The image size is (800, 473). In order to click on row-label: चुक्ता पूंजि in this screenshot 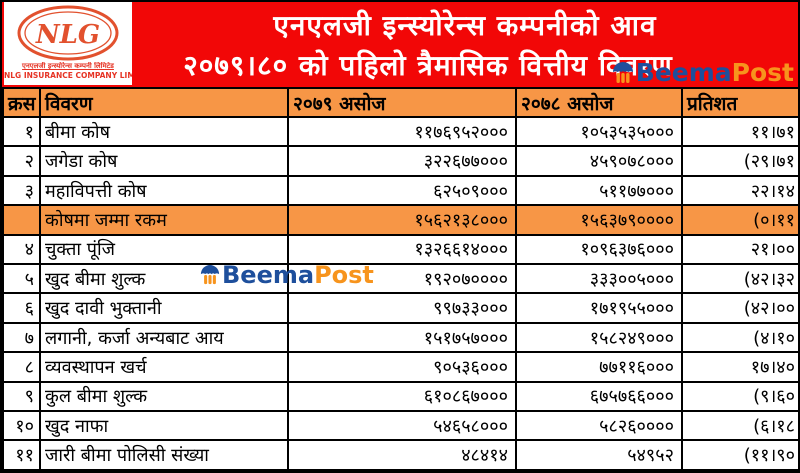, I will do `click(164, 249)`.